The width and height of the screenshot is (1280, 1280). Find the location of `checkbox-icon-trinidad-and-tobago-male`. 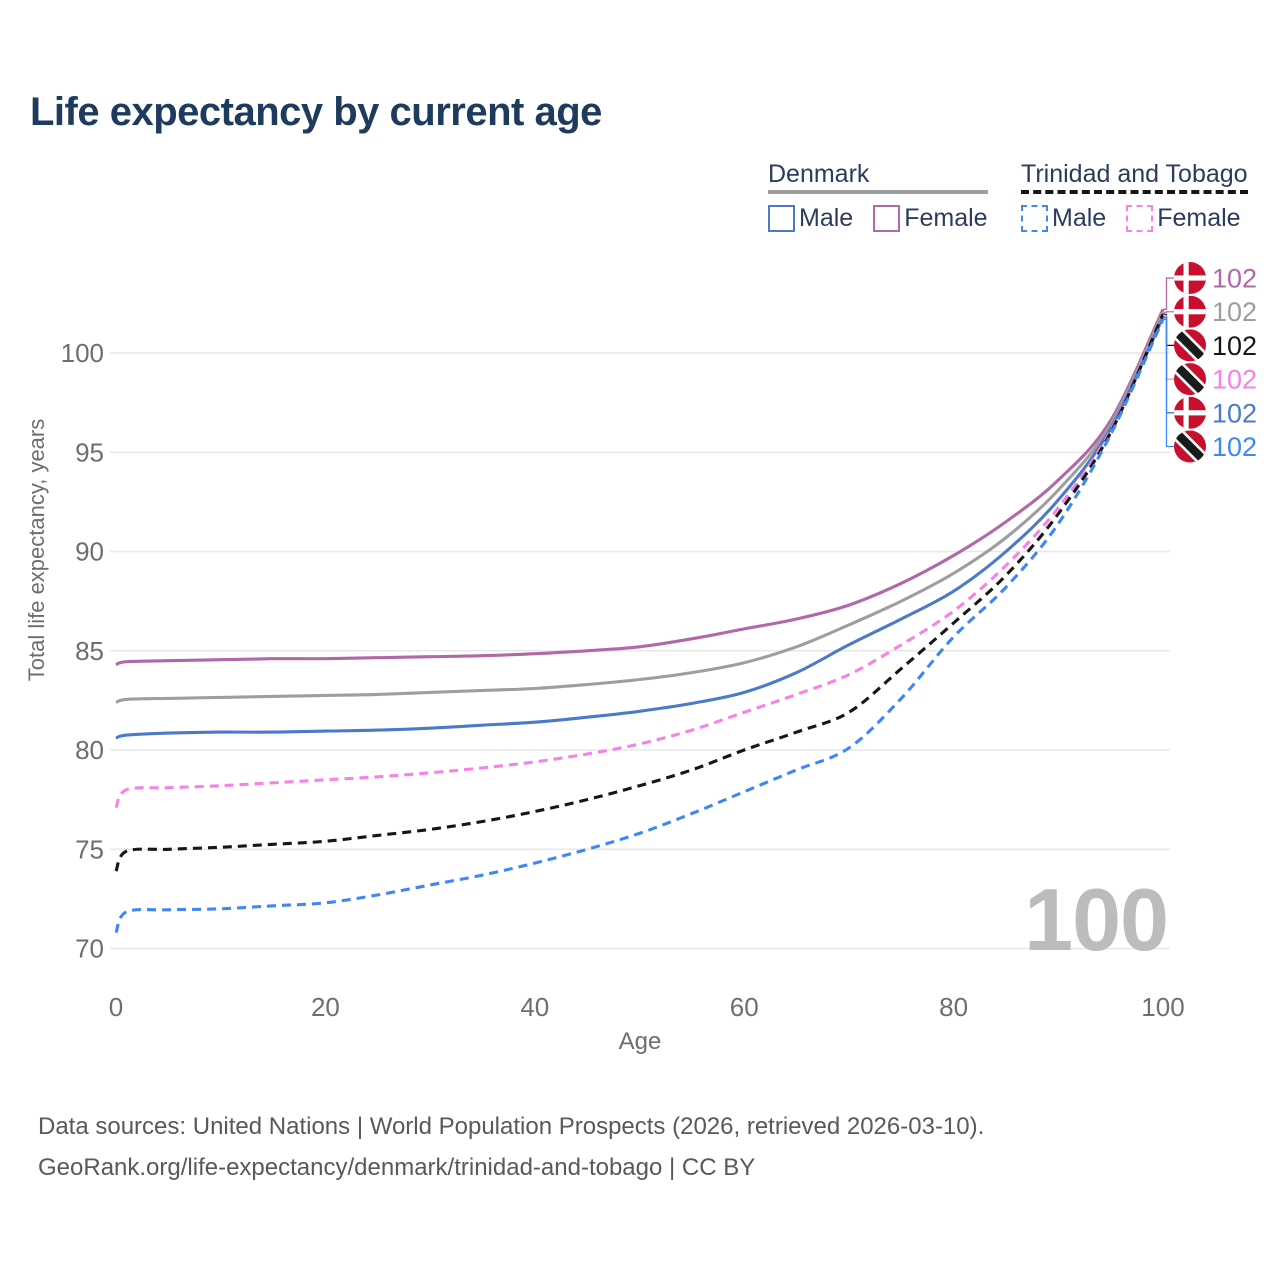

checkbox-icon-trinidad-and-tobago-male is located at coordinates (1034, 218).